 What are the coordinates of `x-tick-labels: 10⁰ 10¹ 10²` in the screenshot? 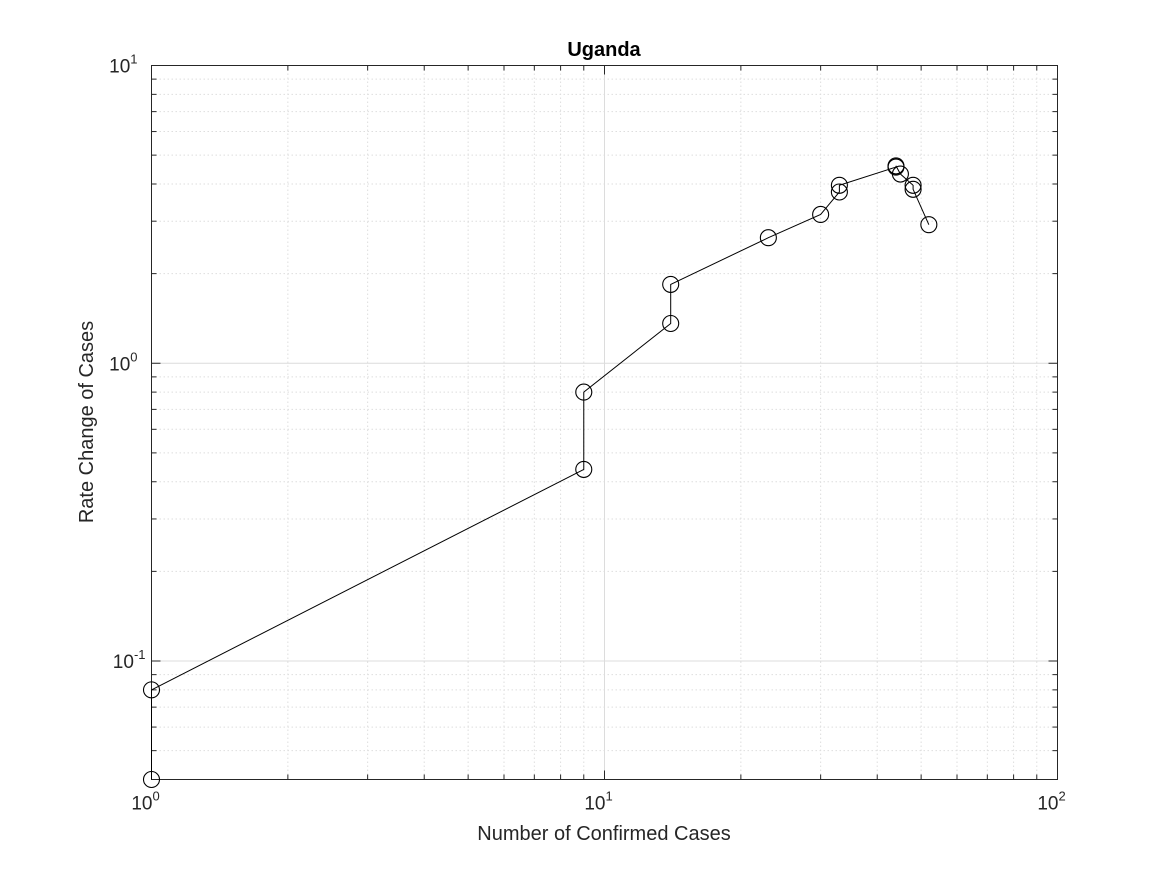 It's located at (598, 802).